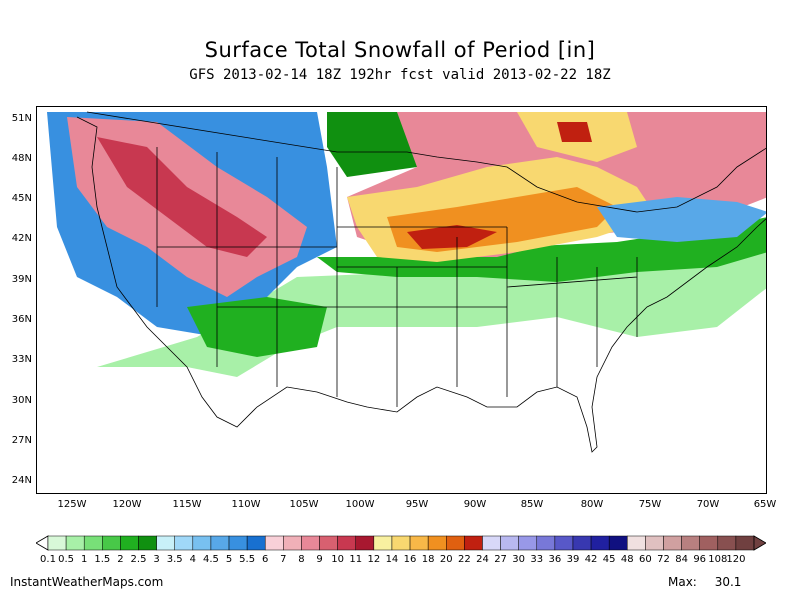 The height and width of the screenshot is (600, 800). What do you see at coordinates (591, 559) in the screenshot?
I see `colorbar-tick-label: 42` at bounding box center [591, 559].